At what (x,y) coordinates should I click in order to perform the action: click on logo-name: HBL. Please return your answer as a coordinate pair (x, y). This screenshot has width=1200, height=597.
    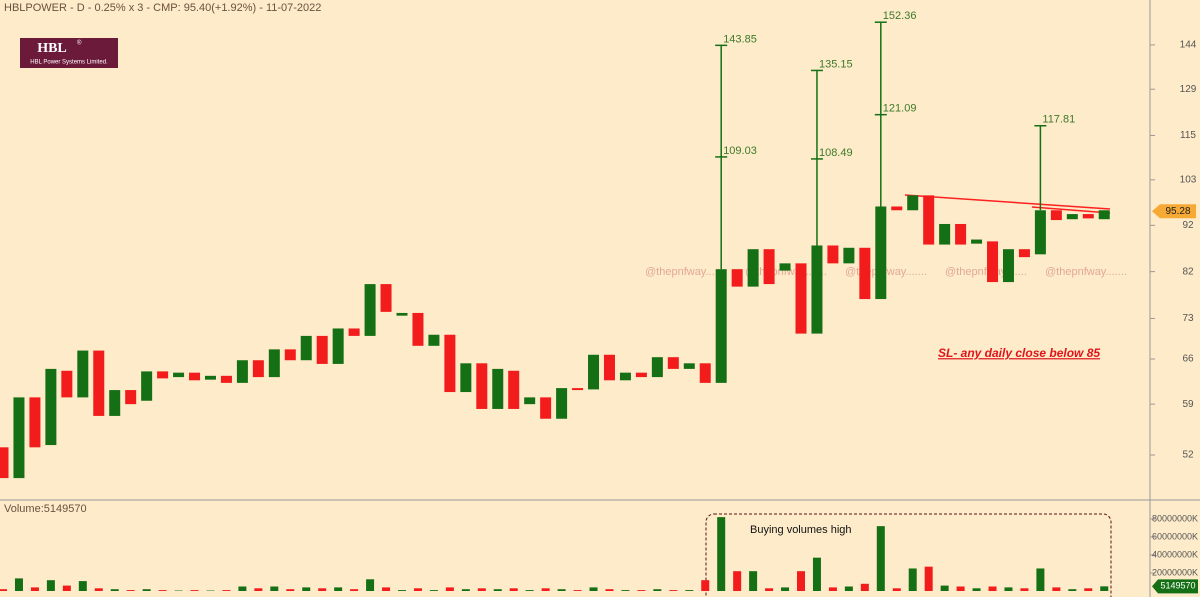
    Looking at the image, I should click on (52, 48).